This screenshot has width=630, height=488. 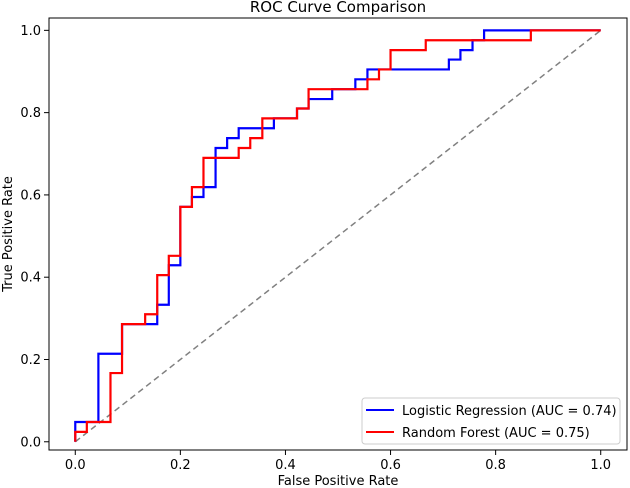 I want to click on legend-box, so click(x=491, y=421).